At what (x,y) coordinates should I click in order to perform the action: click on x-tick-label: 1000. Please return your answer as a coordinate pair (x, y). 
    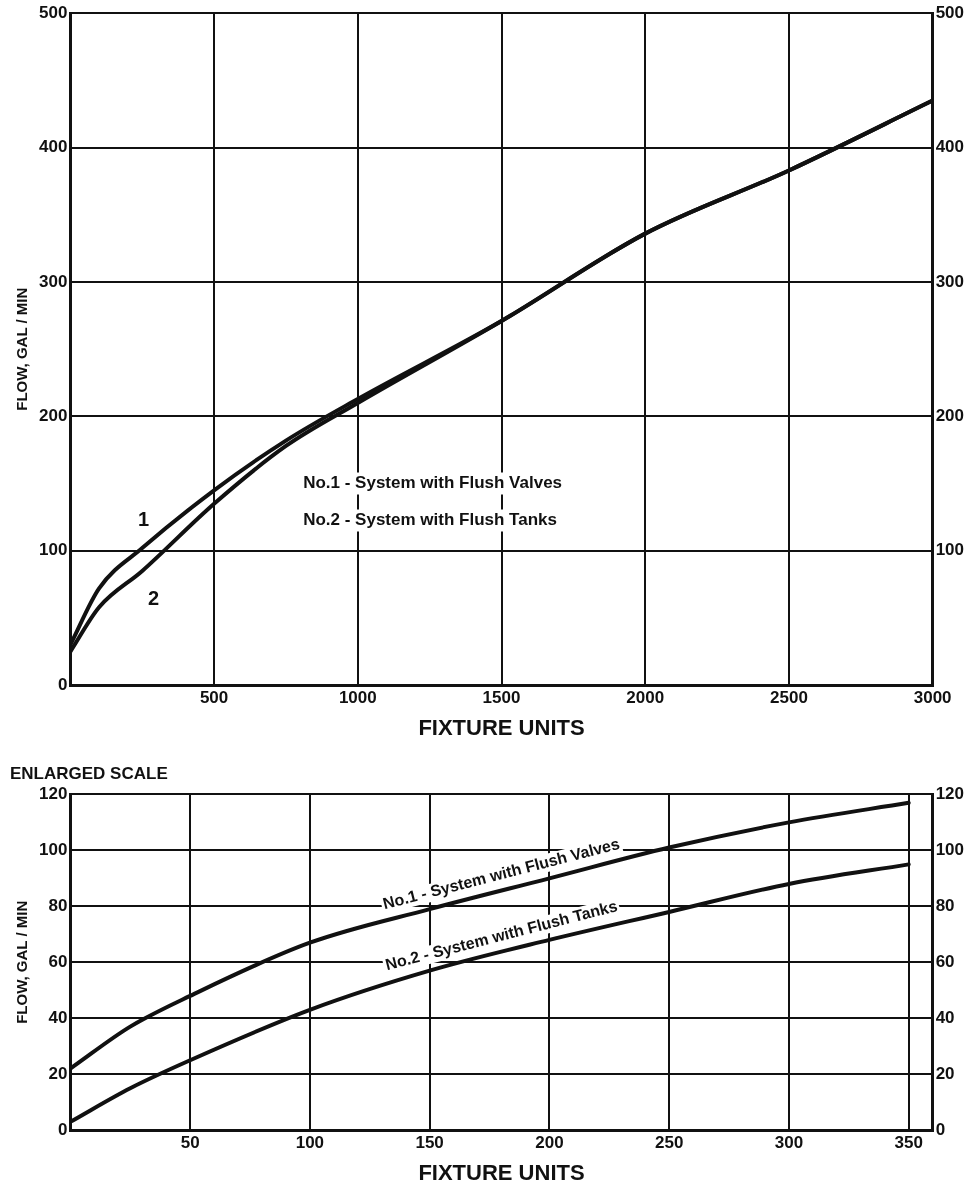
    Looking at the image, I should click on (357, 698).